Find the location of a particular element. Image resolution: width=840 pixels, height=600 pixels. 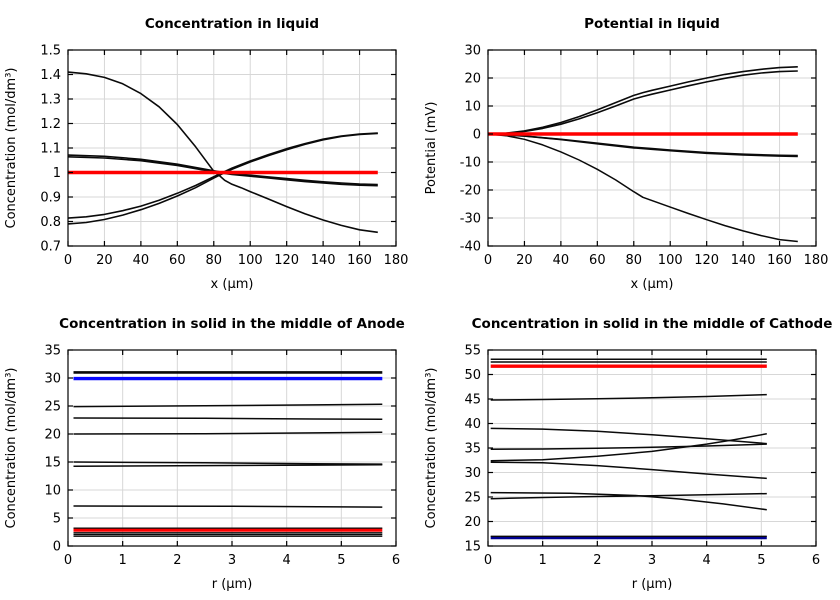

concentration-in-liquid-series-snapshot-rising-a is located at coordinates (222, 175).